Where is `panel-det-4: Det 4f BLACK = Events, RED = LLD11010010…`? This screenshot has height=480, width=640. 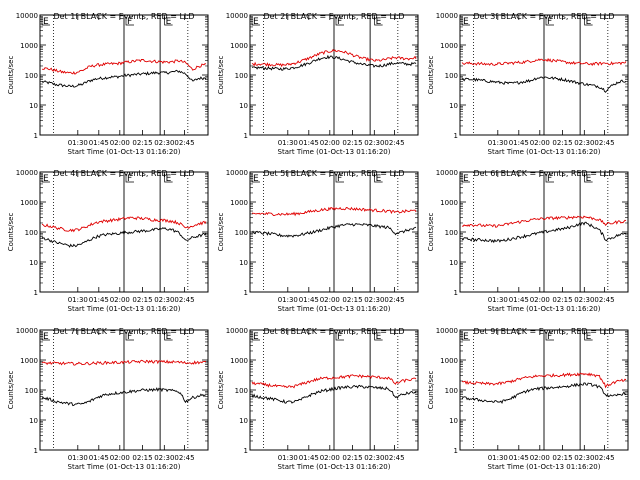 panel-det-4: Det 4f BLACK = Events, RED = LLD11010010… is located at coordinates (108, 241).